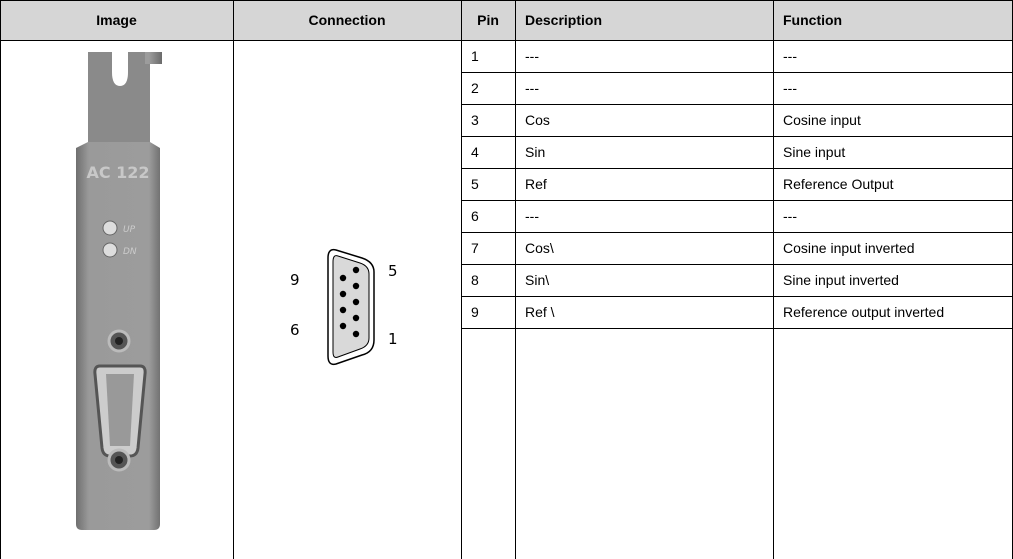 This screenshot has height=559, width=1013. Describe the element at coordinates (475, 88) in the screenshot. I see `table-cell: 2` at that location.